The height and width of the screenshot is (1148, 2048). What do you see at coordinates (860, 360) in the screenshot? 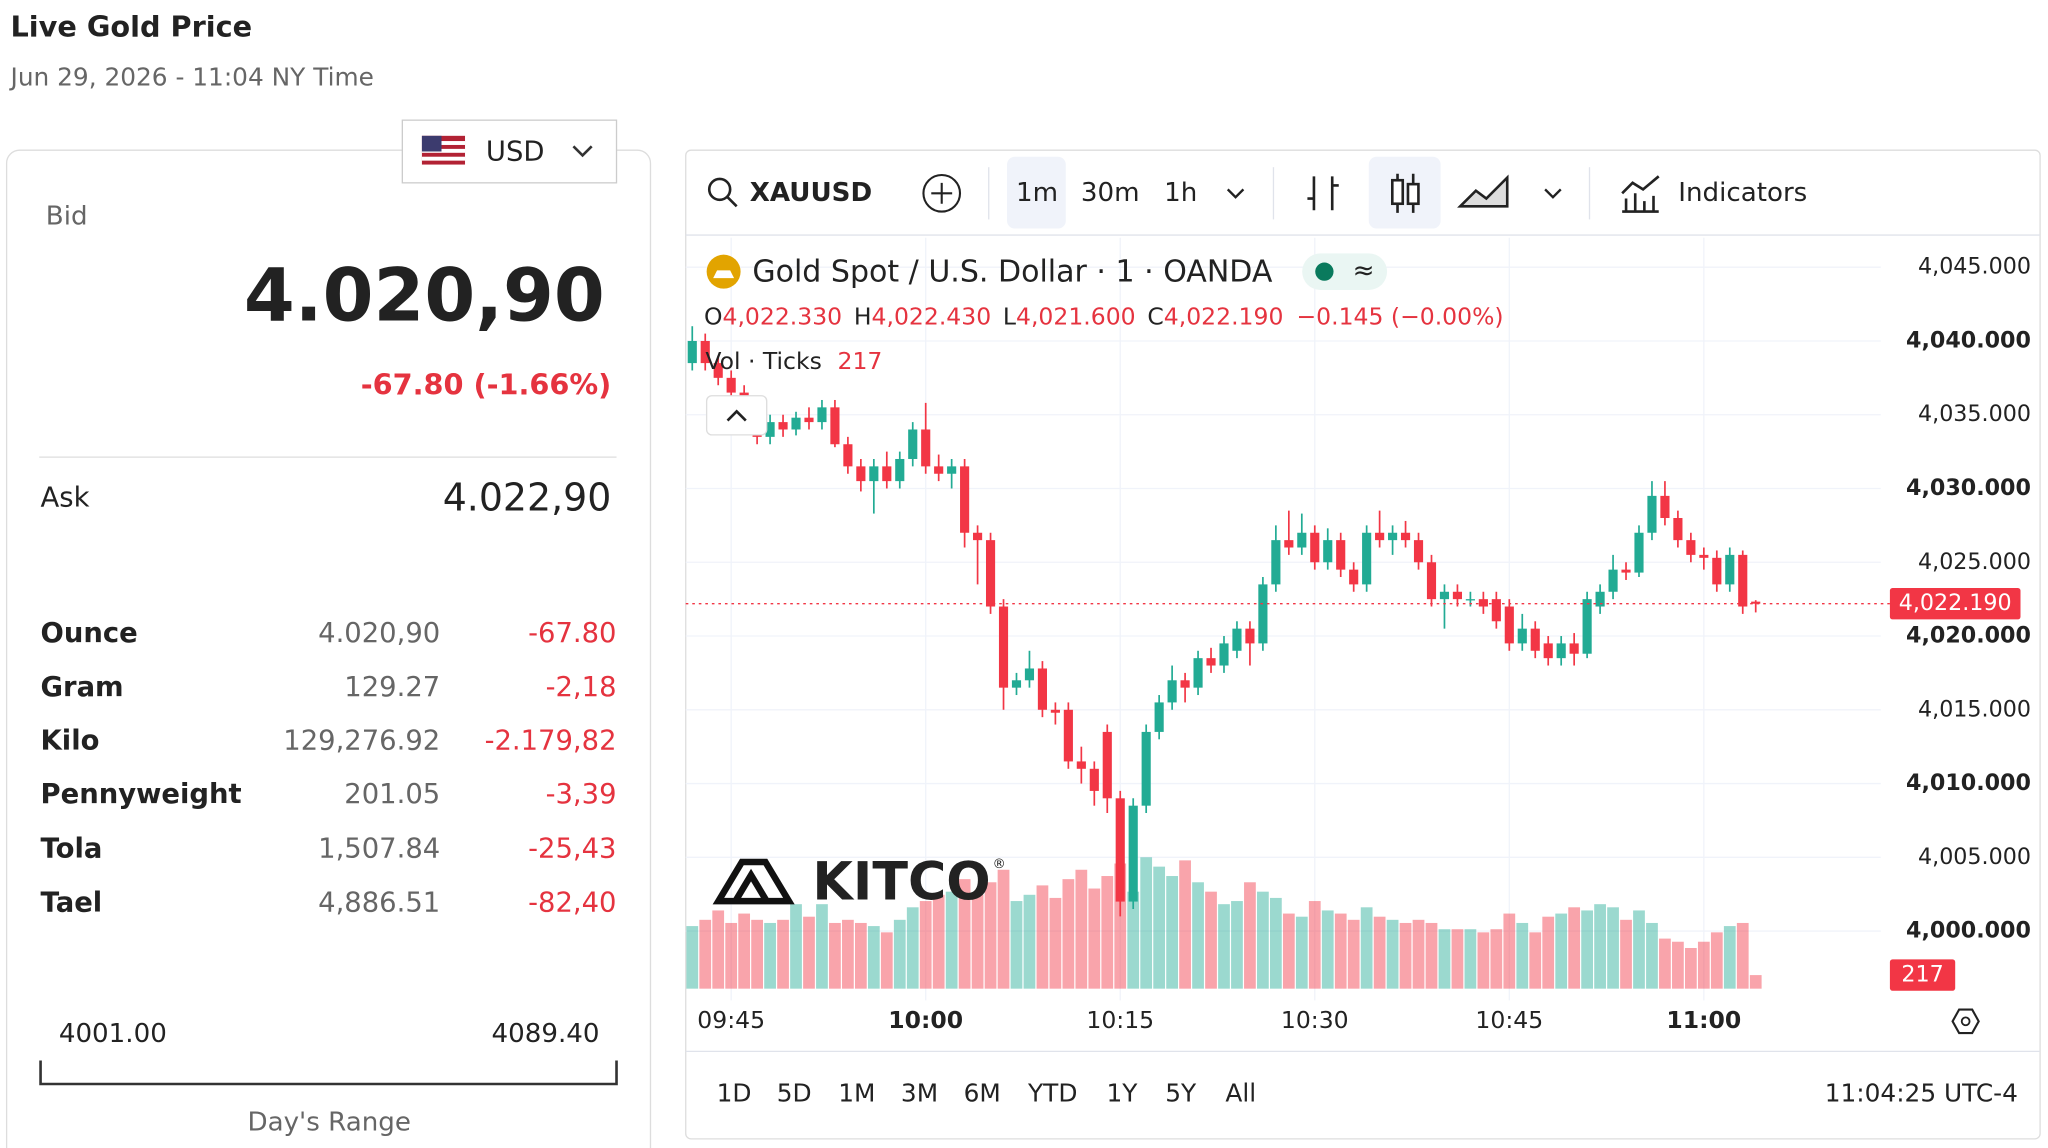
I see `volume-value: 217` at bounding box center [860, 360].